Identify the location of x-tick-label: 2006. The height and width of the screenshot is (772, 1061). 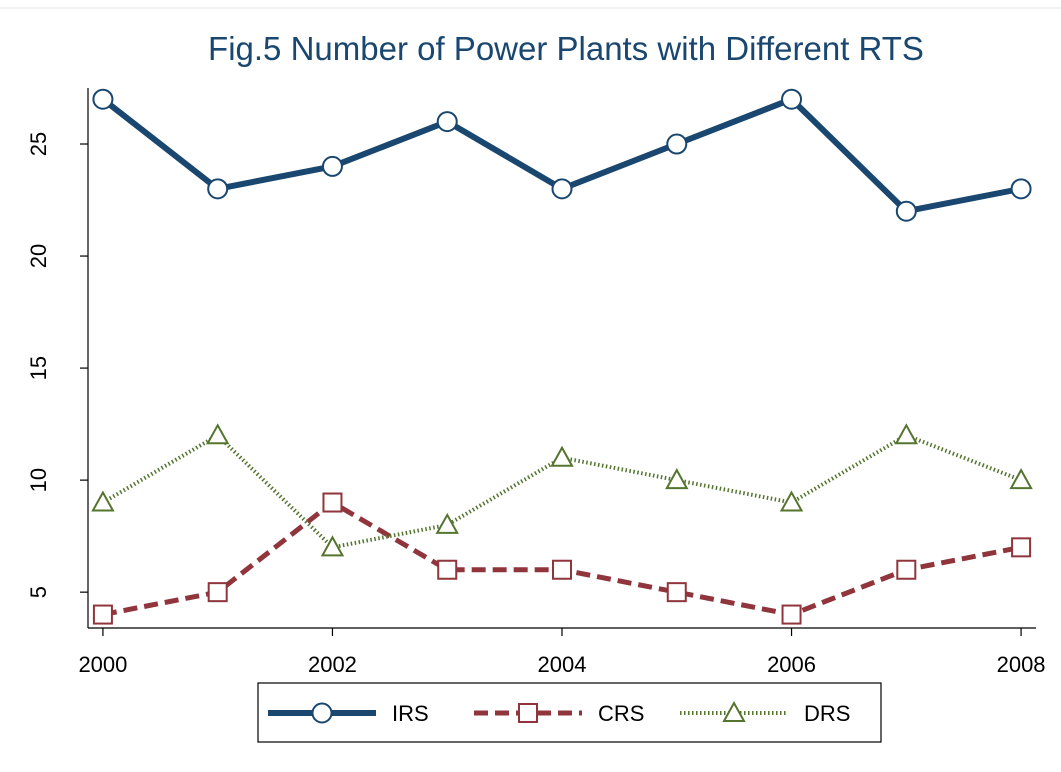
(791, 664).